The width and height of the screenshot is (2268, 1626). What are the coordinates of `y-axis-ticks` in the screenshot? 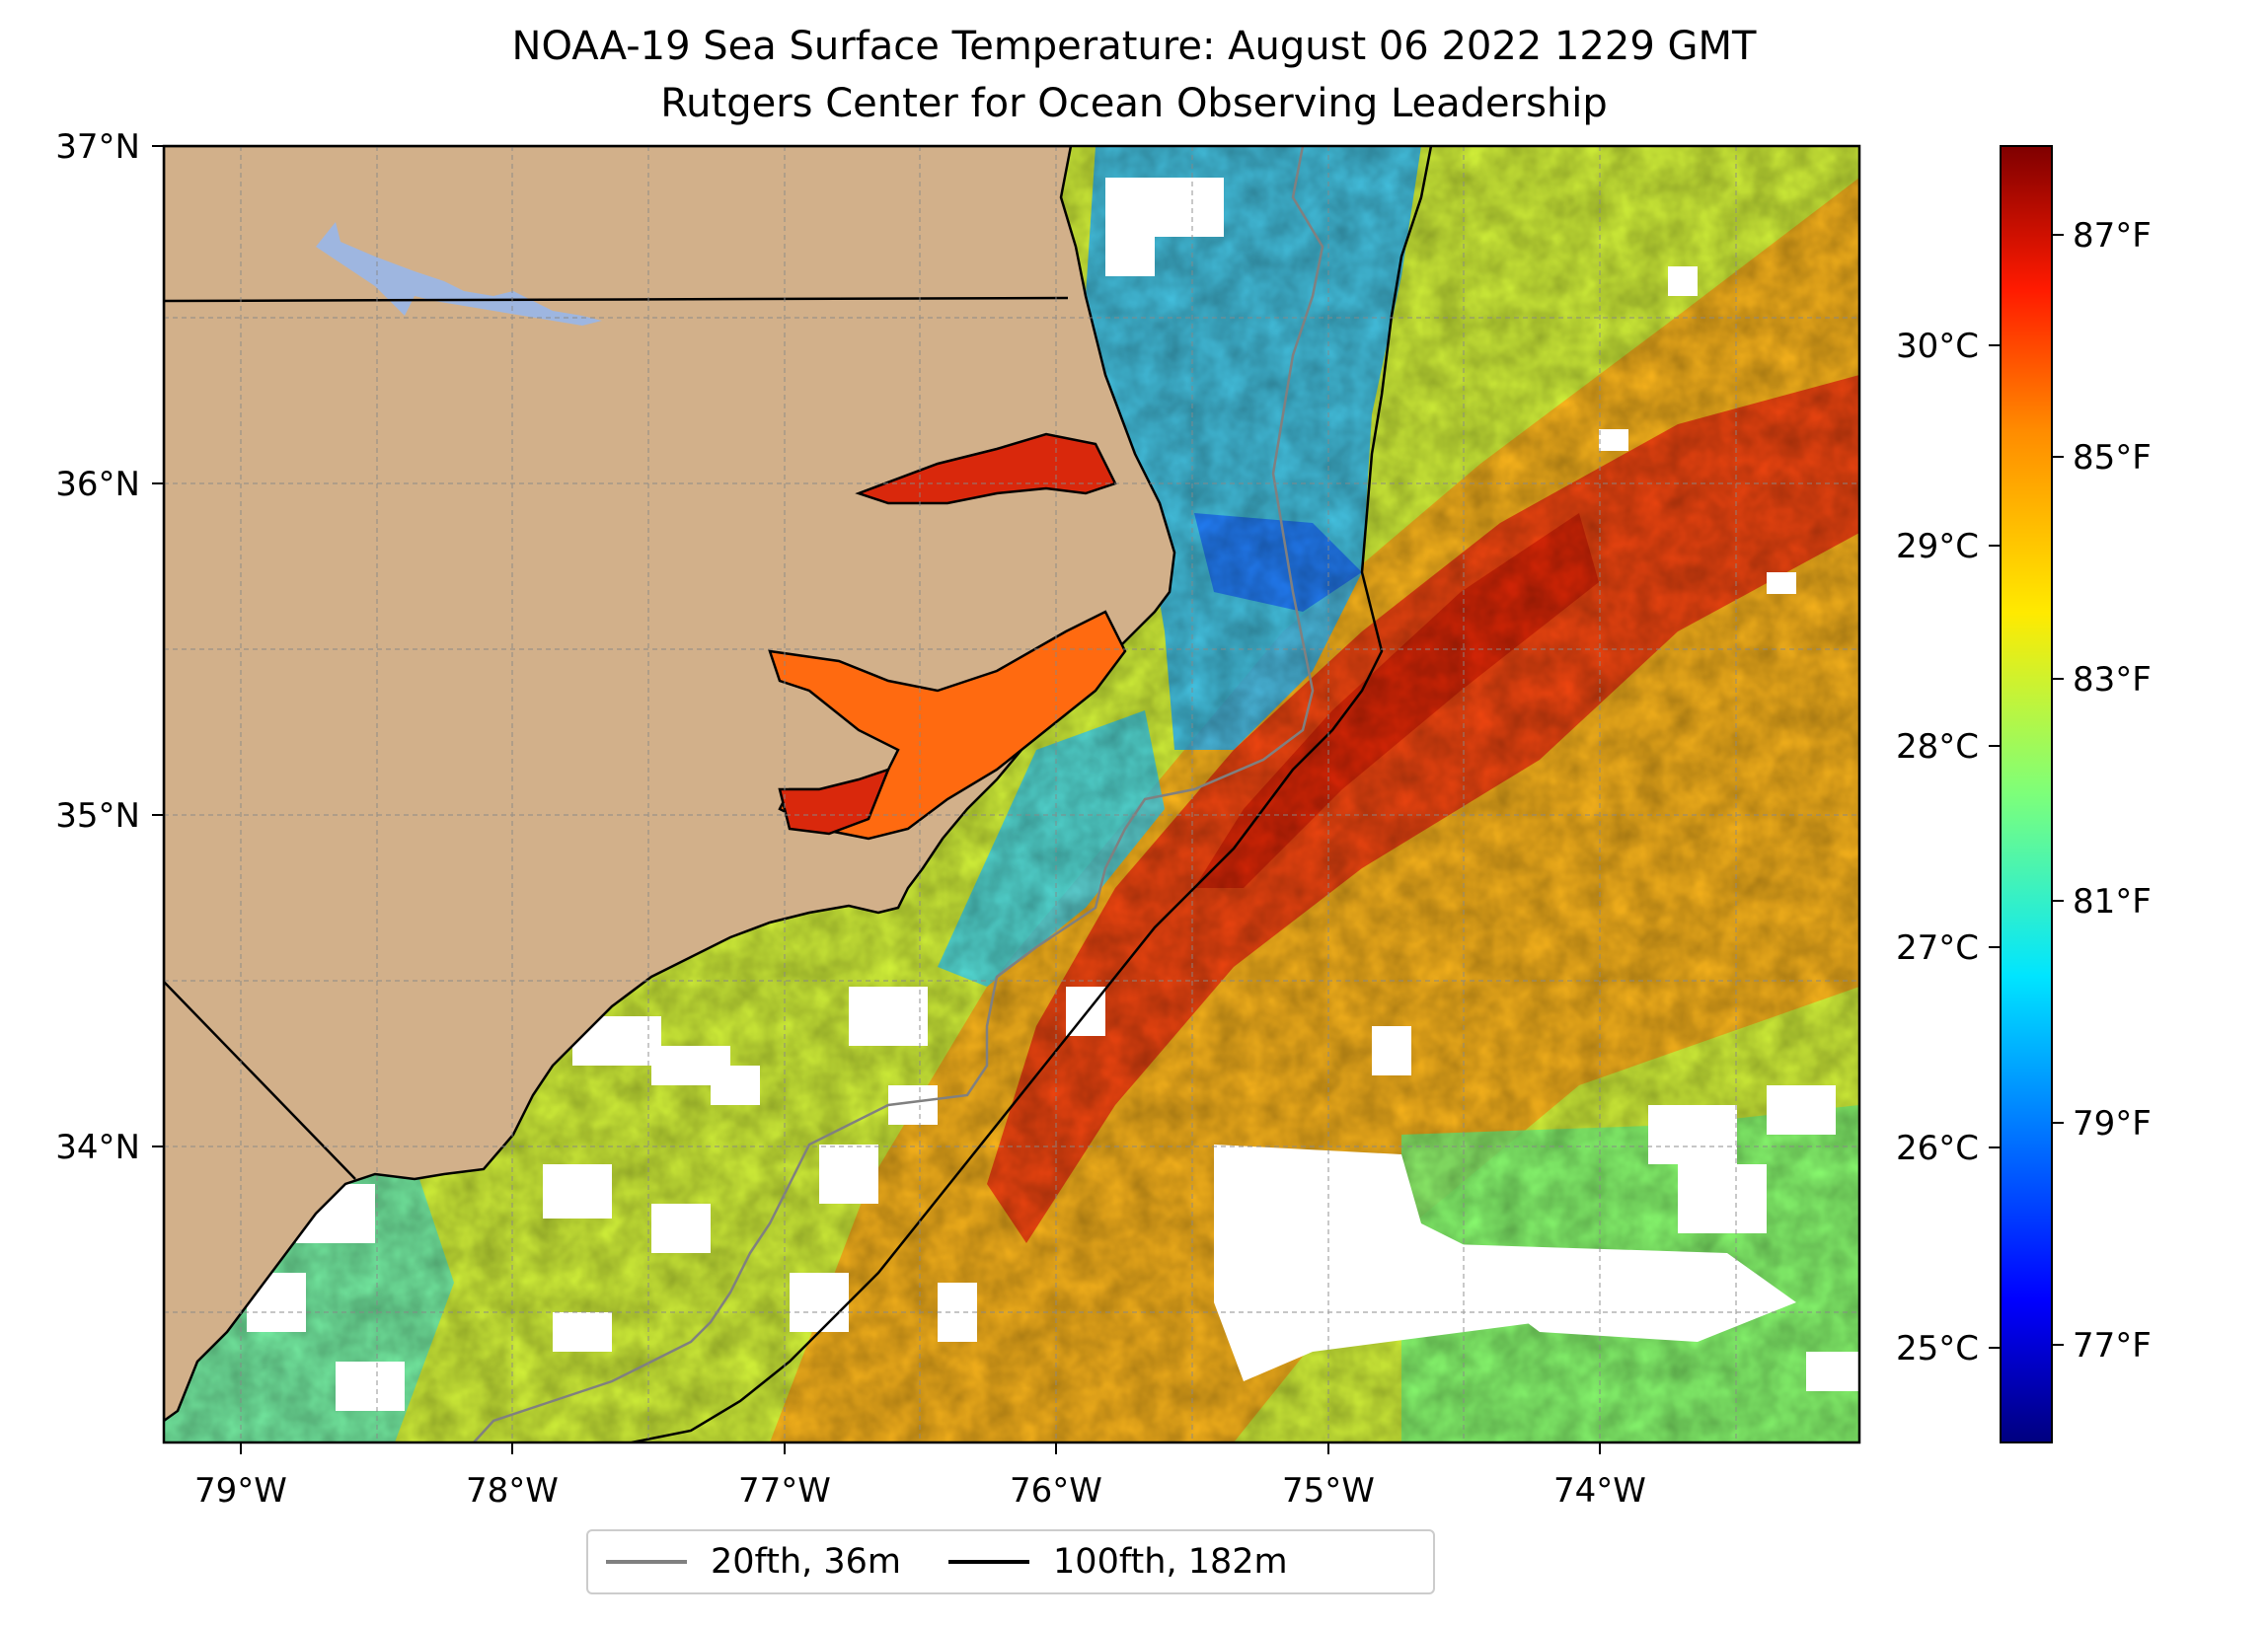 It's located at (158, 646).